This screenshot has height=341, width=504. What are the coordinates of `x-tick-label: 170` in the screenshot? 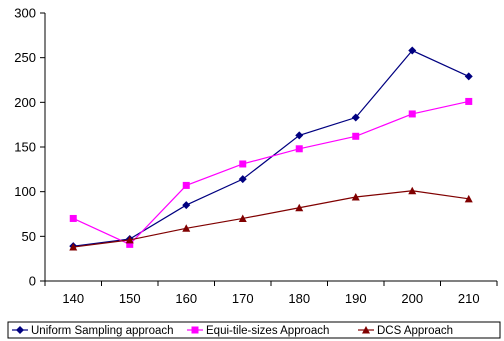 It's located at (243, 298).